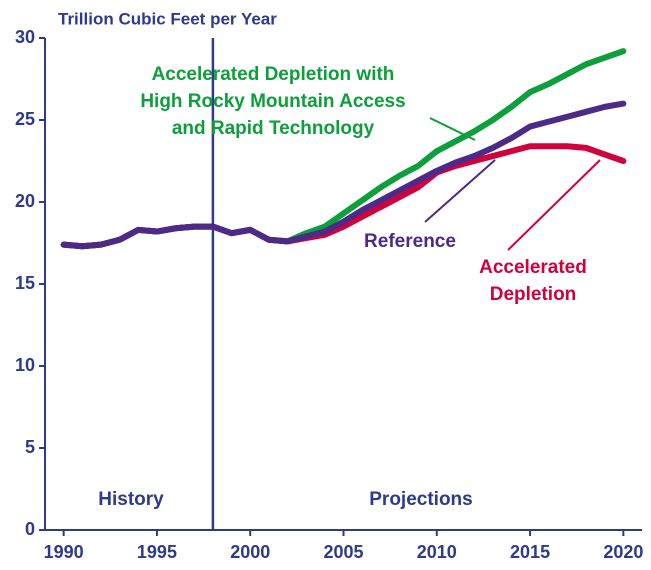 The image size is (651, 570). Describe the element at coordinates (25, 283) in the screenshot. I see `y-tick-label: 15` at that location.